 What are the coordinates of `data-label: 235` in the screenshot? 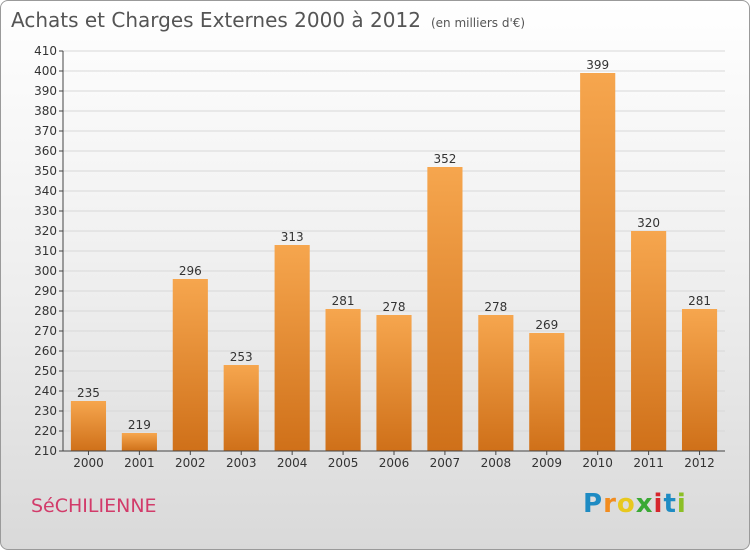 It's located at (88, 393).